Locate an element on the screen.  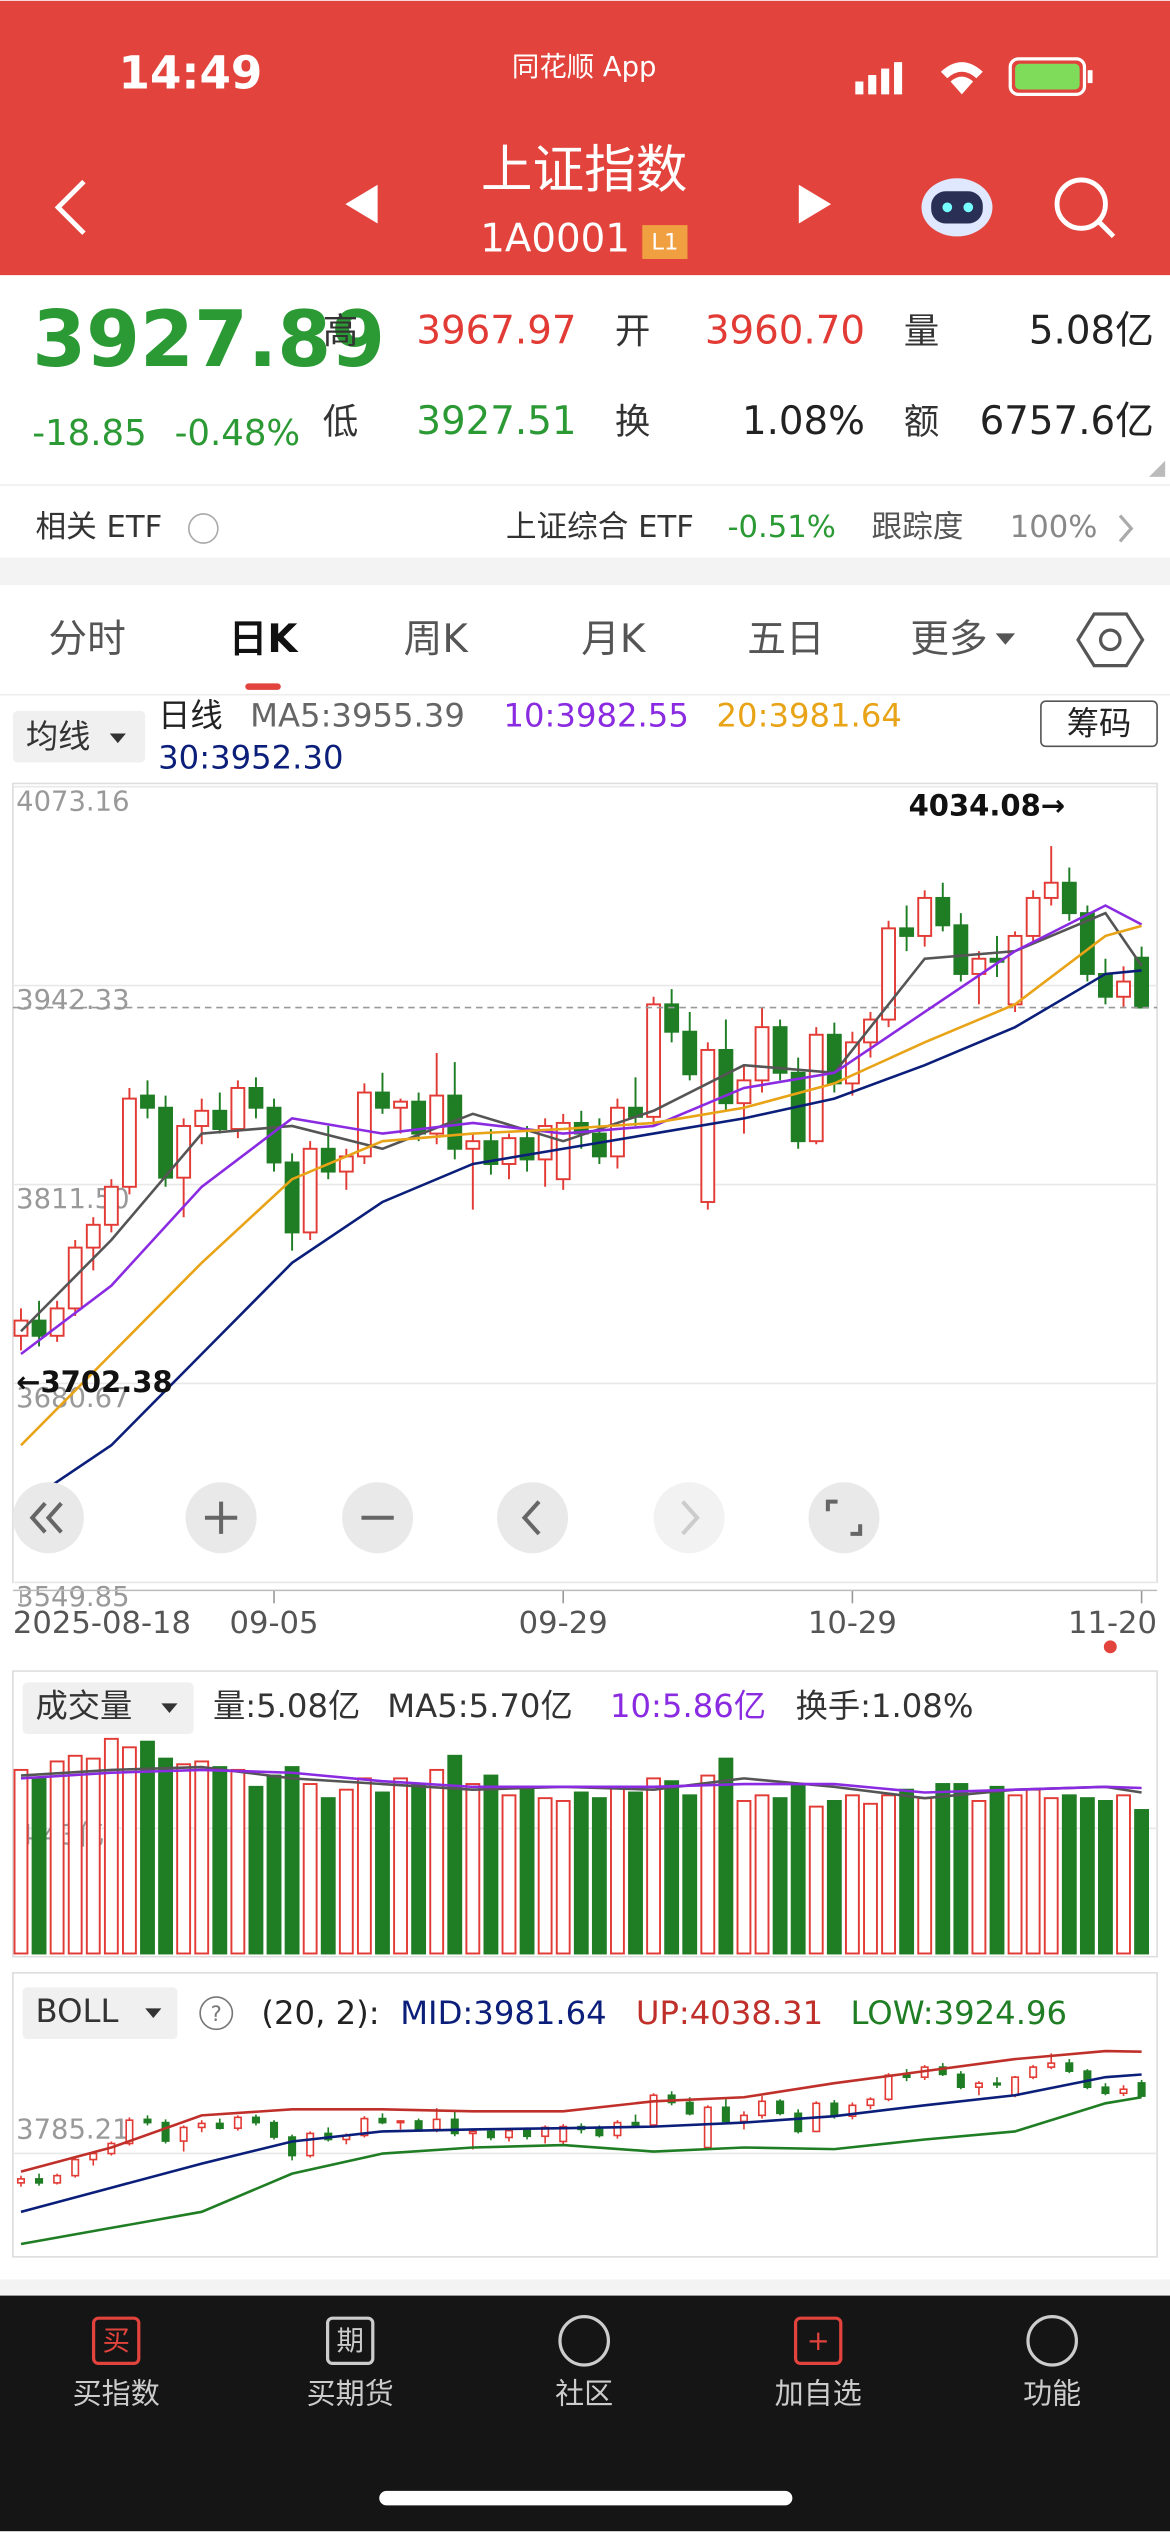
volume-button-bg is located at coordinates (108, 1708).